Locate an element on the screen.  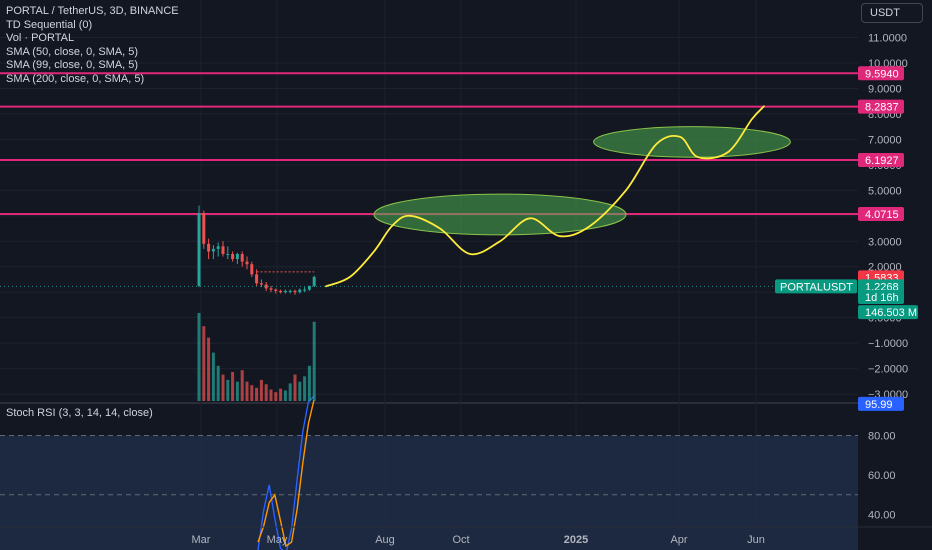
price-tick-label: 5.0000 is located at coordinates (885, 191).